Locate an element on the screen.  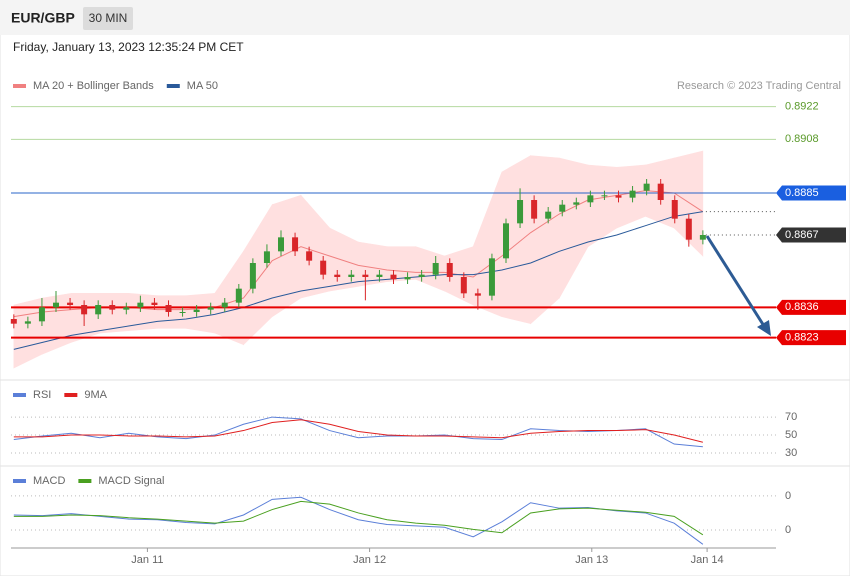
arrow-shaft is located at coordinates (735, 281).